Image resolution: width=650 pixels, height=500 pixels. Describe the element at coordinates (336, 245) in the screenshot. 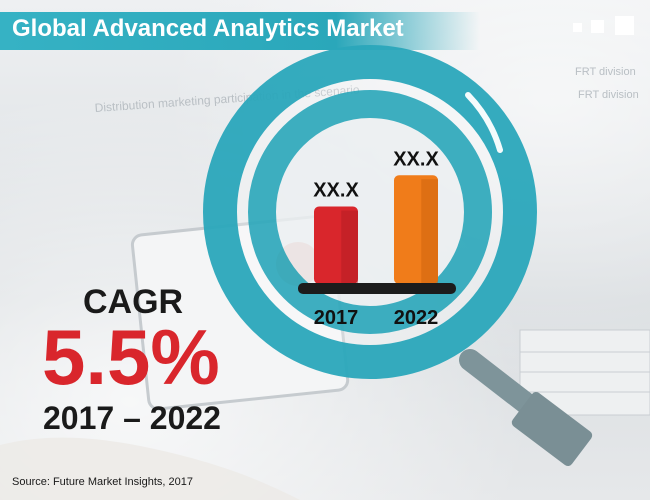

I see `bar-2017` at that location.